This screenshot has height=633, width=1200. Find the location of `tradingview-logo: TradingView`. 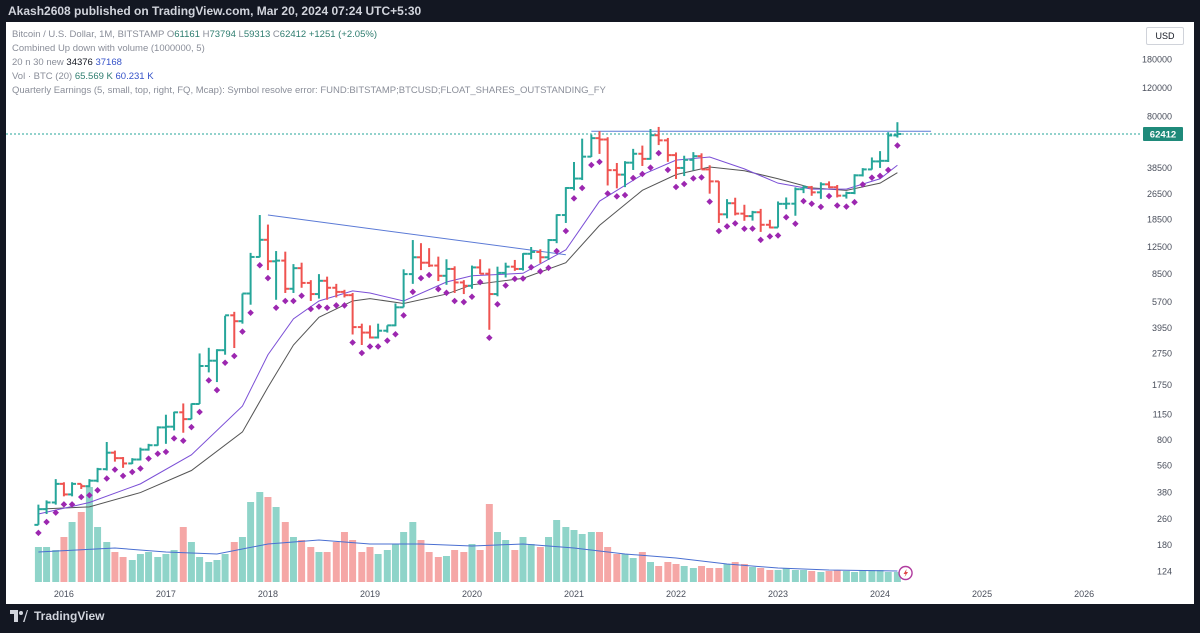

tradingview-logo: TradingView is located at coordinates (57, 616).